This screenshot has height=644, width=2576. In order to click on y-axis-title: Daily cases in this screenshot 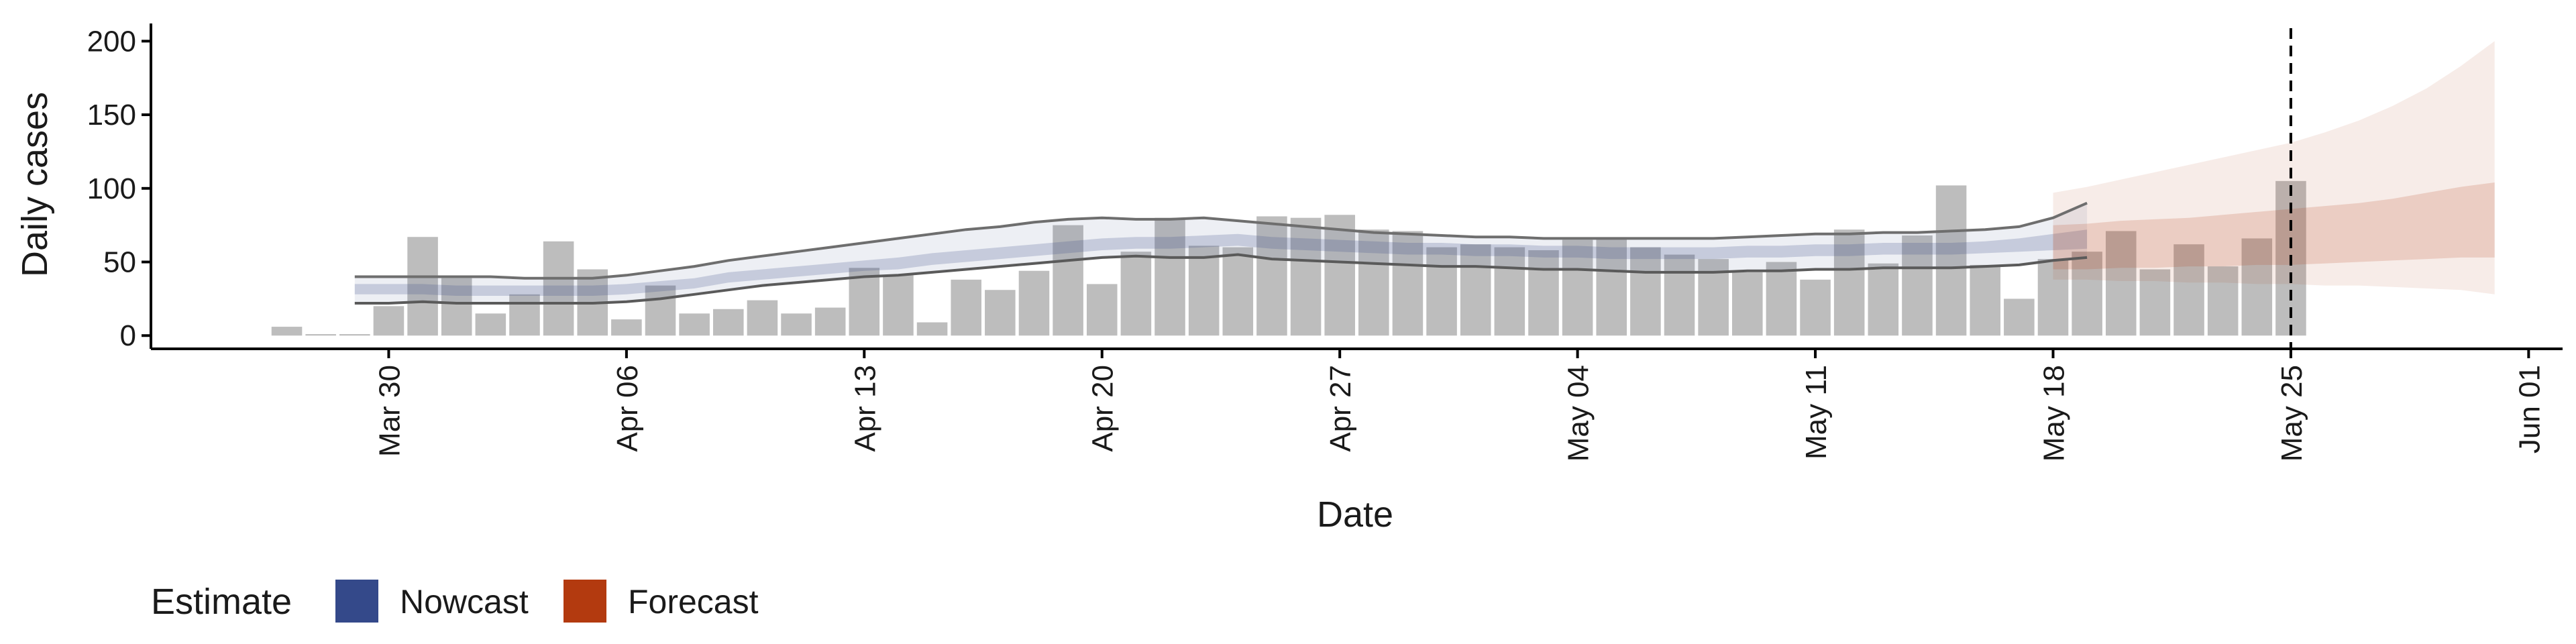, I will do `click(35, 184)`.